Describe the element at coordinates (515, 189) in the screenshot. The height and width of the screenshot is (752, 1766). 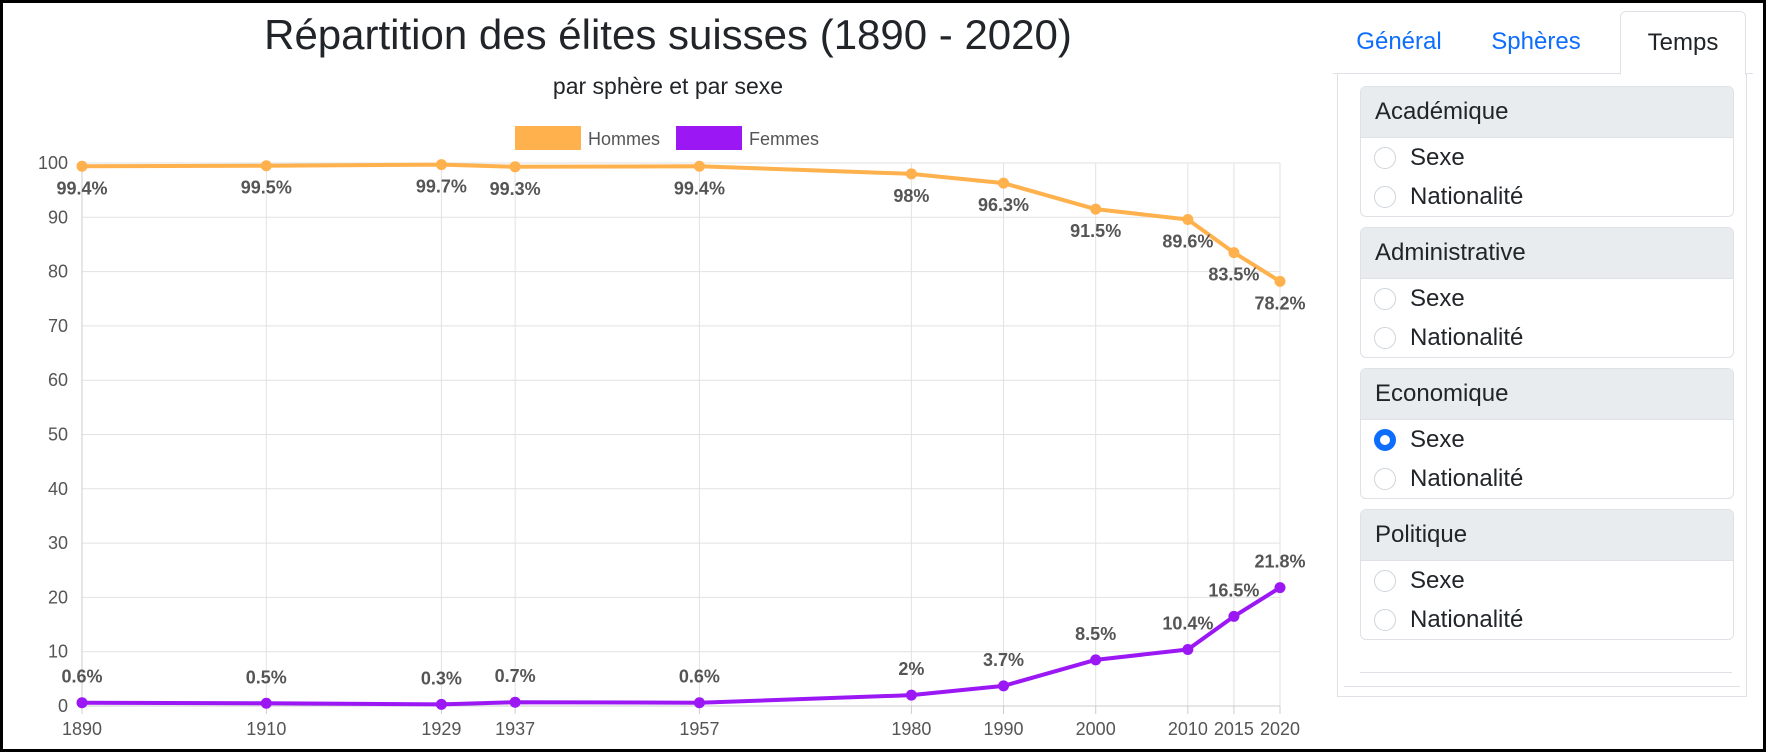
I see `data-label: 99.3%` at that location.